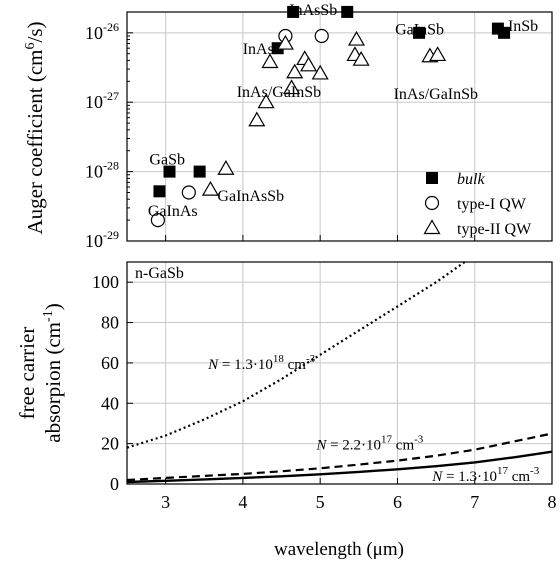  Describe the element at coordinates (339, 549) in the screenshot. I see `x-axis-label: wavelength (μm)` at that location.